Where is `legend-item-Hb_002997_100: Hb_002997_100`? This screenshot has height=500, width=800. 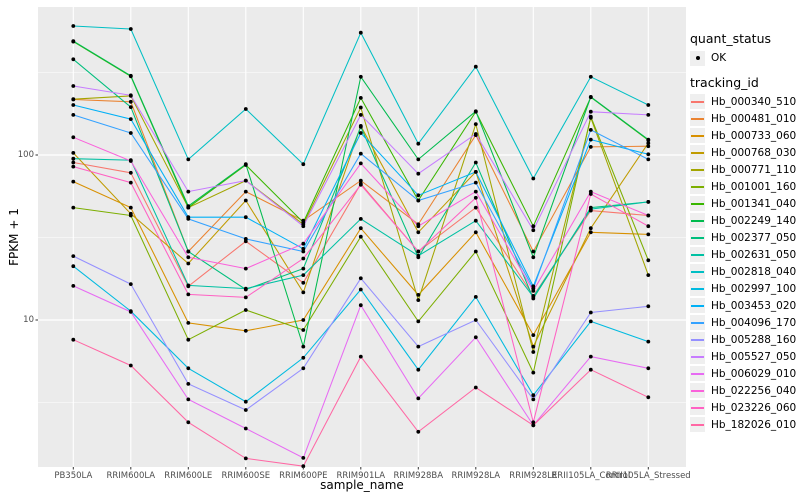 legend-item-Hb_002997_100: Hb_002997_100 is located at coordinates (743, 288).